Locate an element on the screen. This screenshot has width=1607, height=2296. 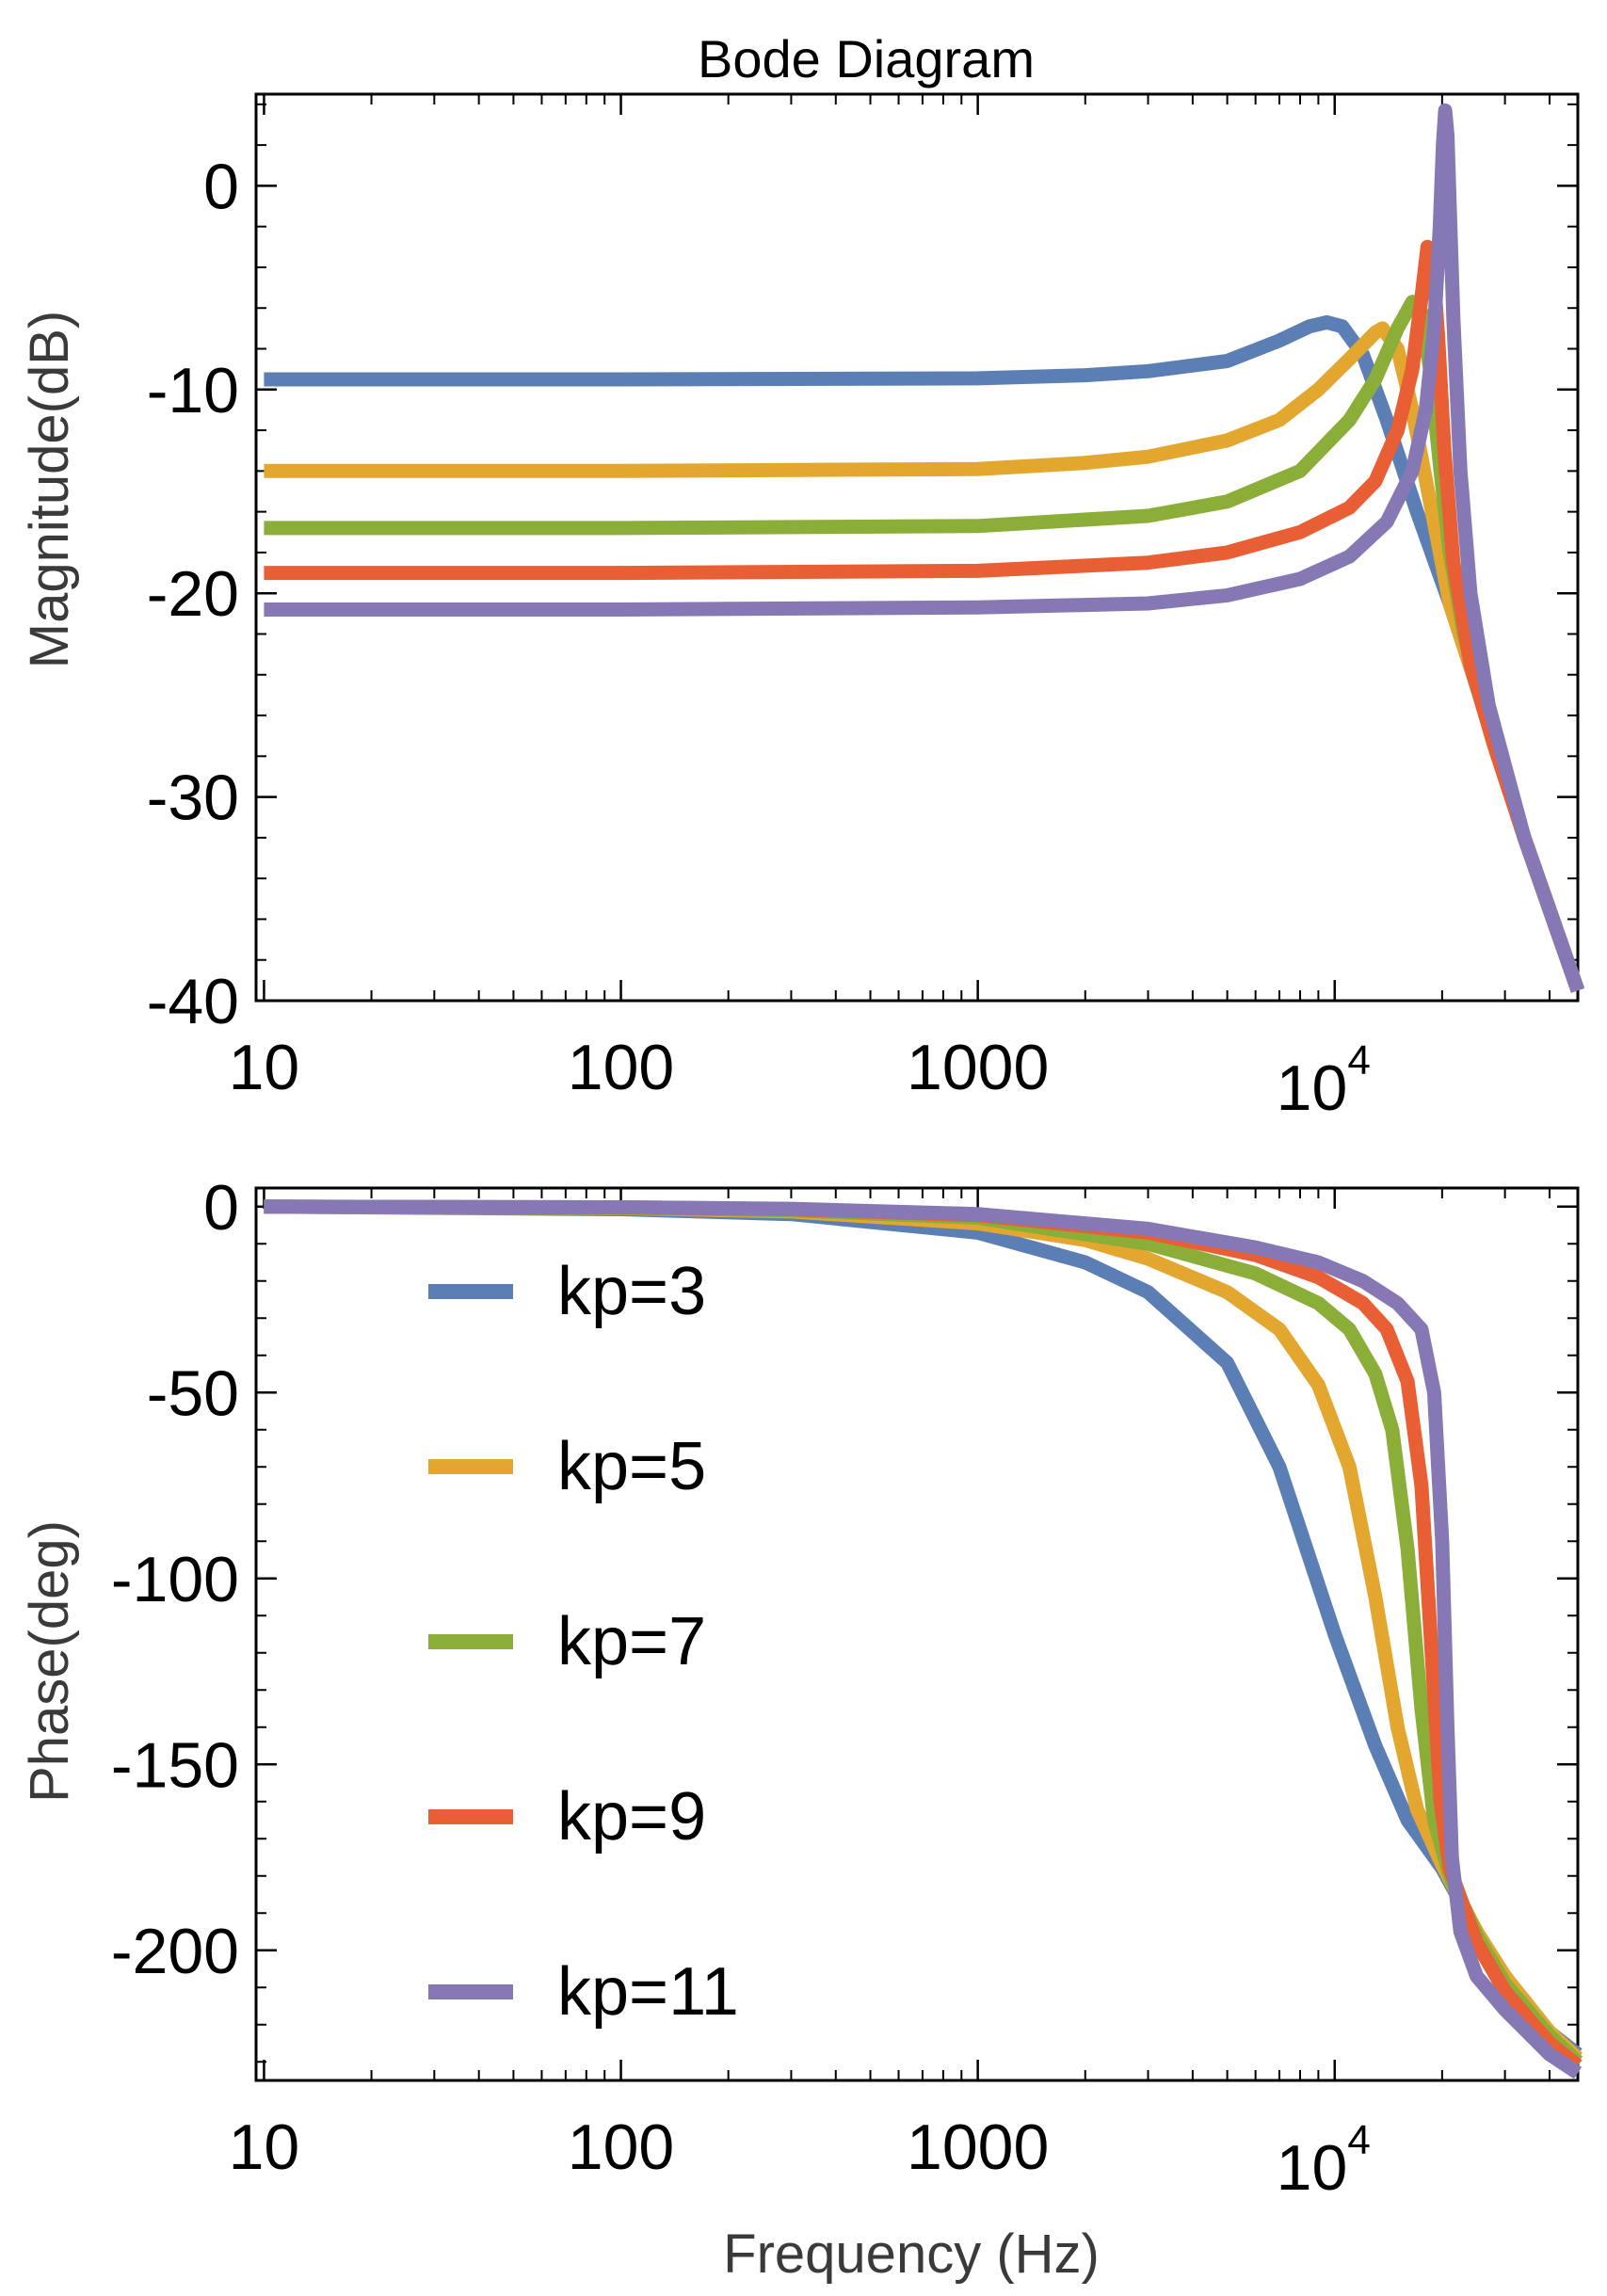
y-axis-label: Magnitude(dB) is located at coordinates (49, 489).